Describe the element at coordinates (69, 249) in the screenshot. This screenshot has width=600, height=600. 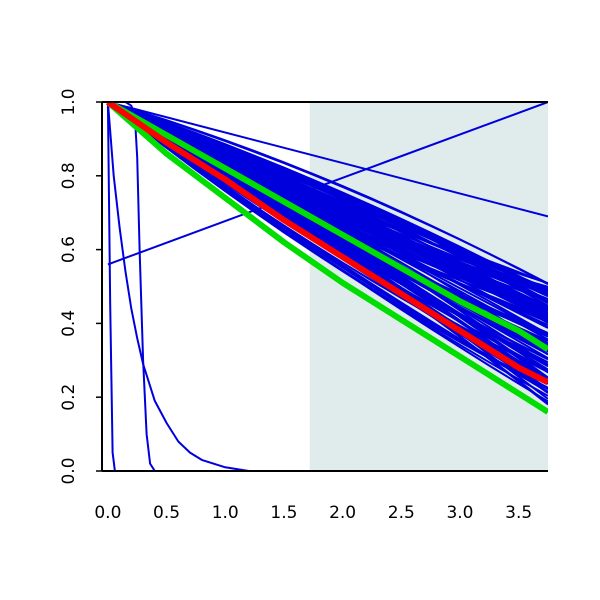
I see `y-tick-label: 0.6` at that location.